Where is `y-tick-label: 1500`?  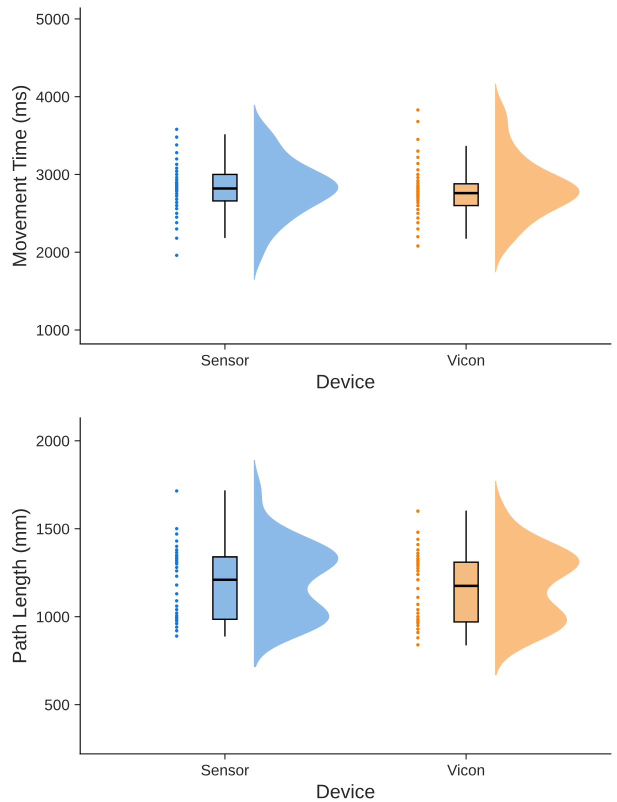 y-tick-label: 1500 is located at coordinates (53, 529).